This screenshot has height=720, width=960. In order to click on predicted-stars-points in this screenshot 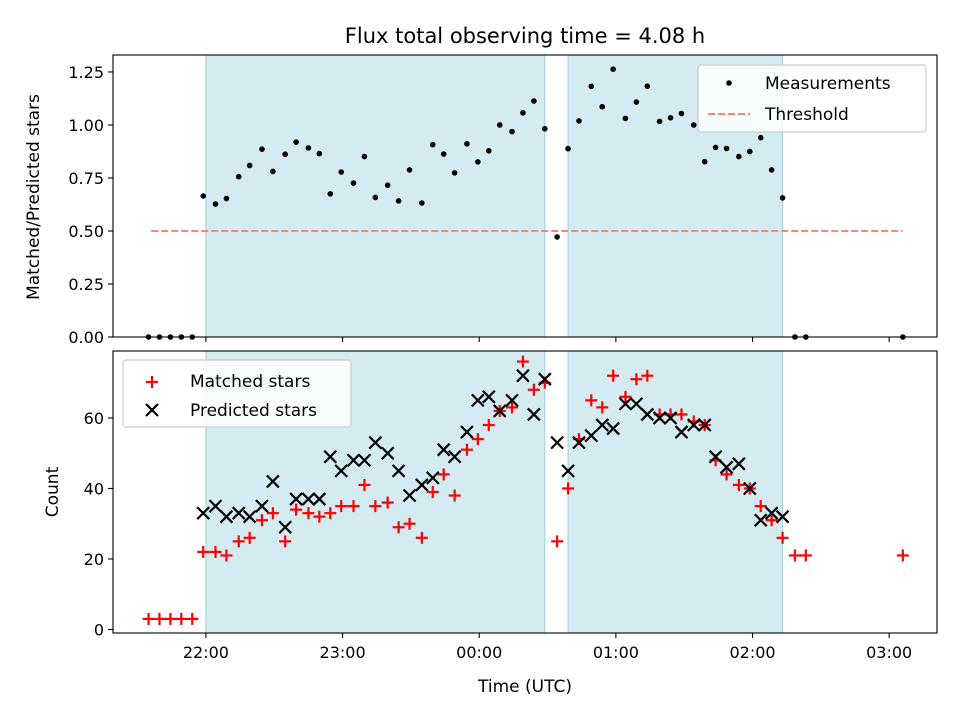, I will do `click(493, 451)`.